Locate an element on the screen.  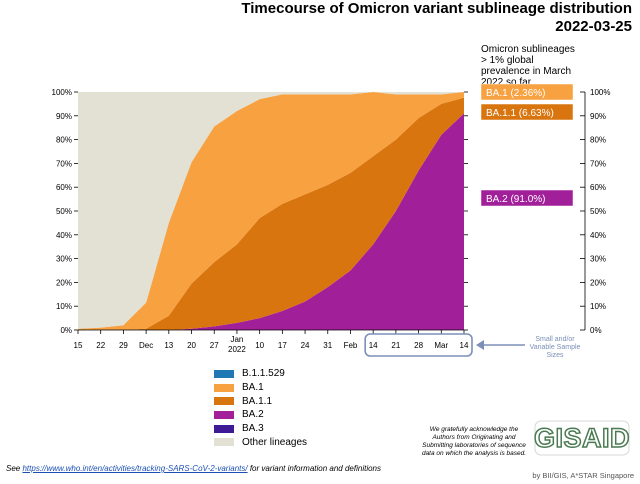
chart-date: 2022-03-25 is located at coordinates (593, 26).